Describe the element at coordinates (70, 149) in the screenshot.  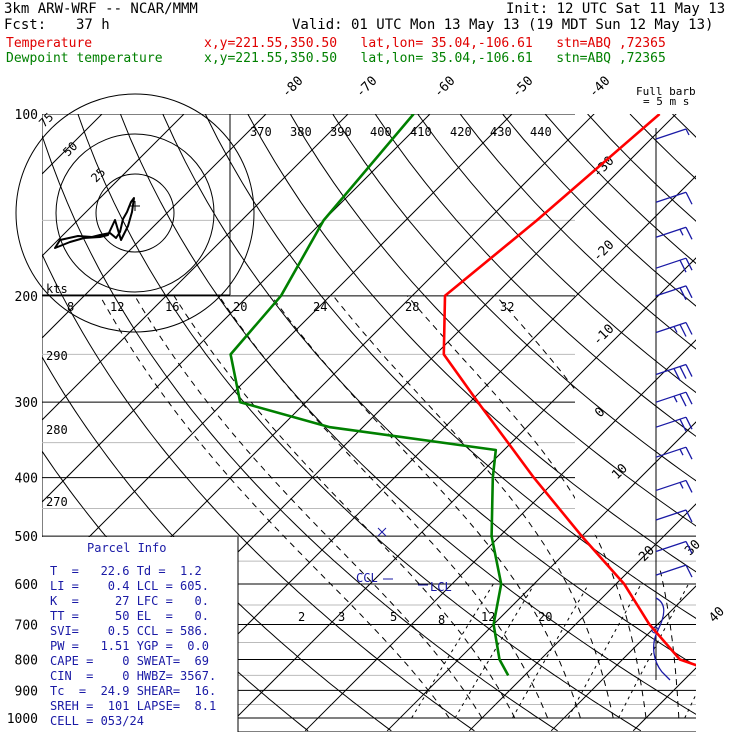
I see `hodograph-ring-label: 50` at that location.